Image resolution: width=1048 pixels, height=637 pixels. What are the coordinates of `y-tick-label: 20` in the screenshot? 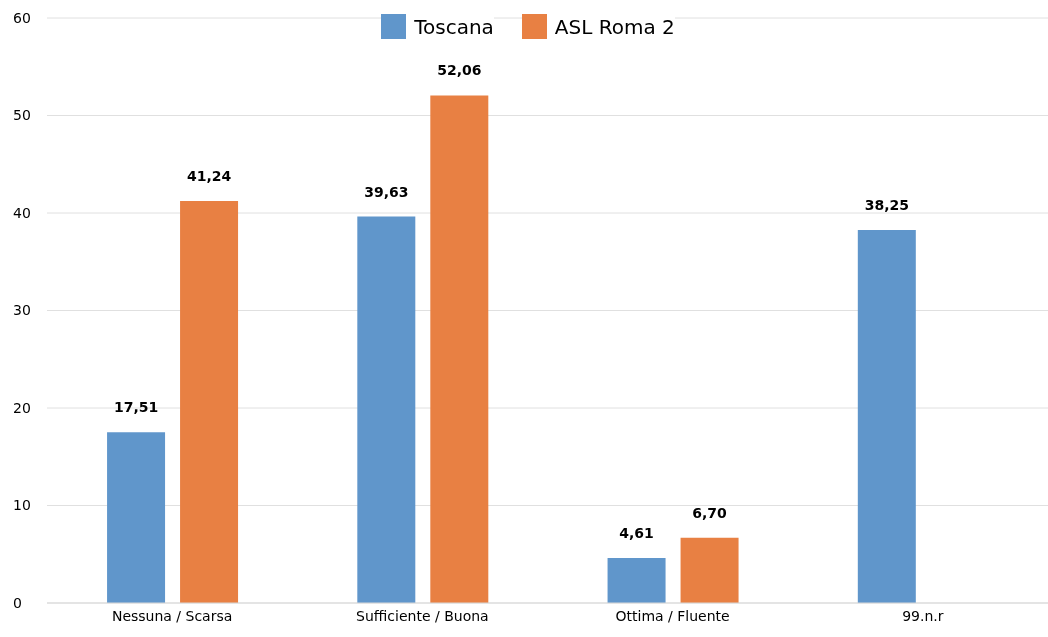 It's located at (22, 407).